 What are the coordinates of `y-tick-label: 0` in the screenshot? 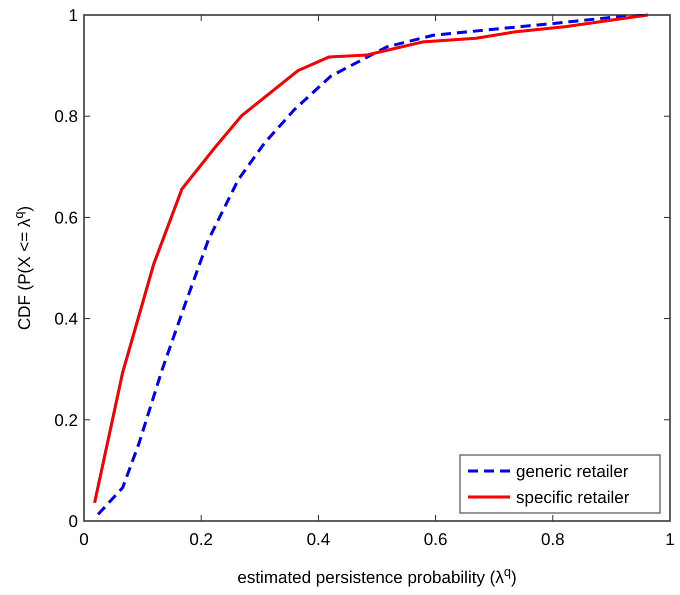 It's located at (73, 521).